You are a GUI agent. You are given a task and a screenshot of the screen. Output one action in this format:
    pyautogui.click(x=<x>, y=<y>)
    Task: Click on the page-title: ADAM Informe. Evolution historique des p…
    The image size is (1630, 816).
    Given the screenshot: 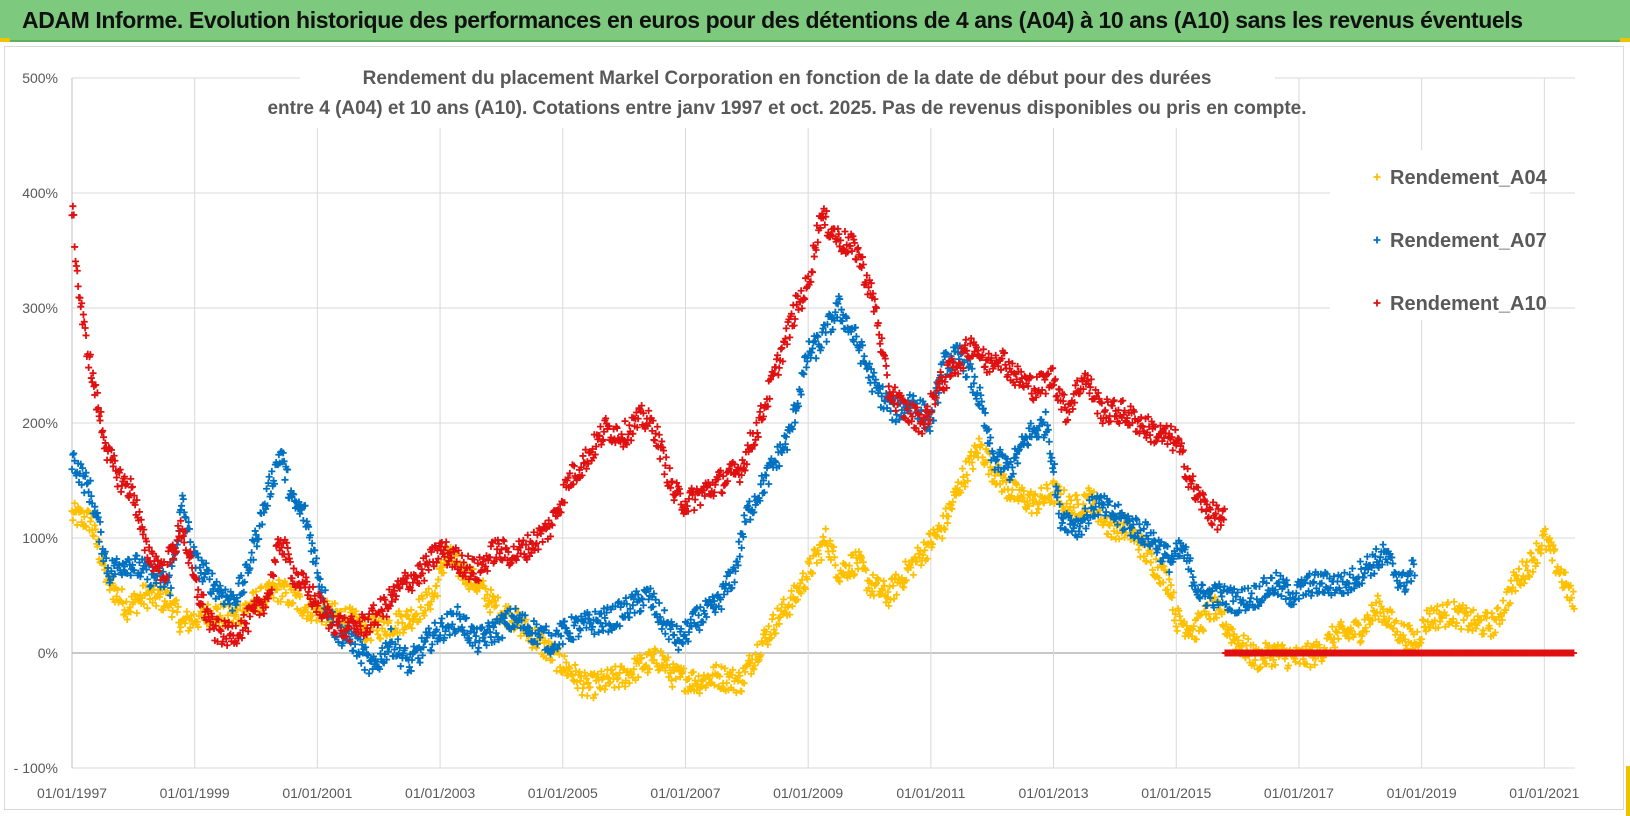 What is the action you would take?
    pyautogui.click(x=772, y=20)
    